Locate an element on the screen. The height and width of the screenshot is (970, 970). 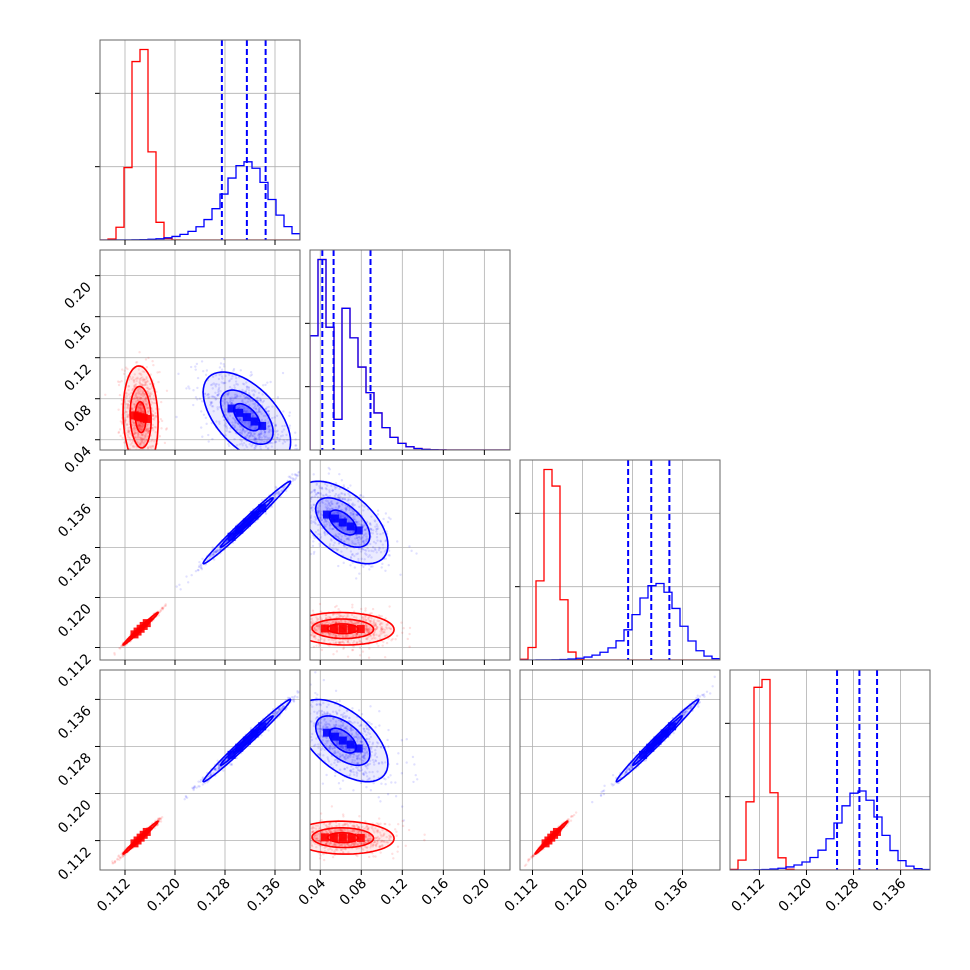
xtick-label-2-1: 0.120 is located at coordinates (572, 896).